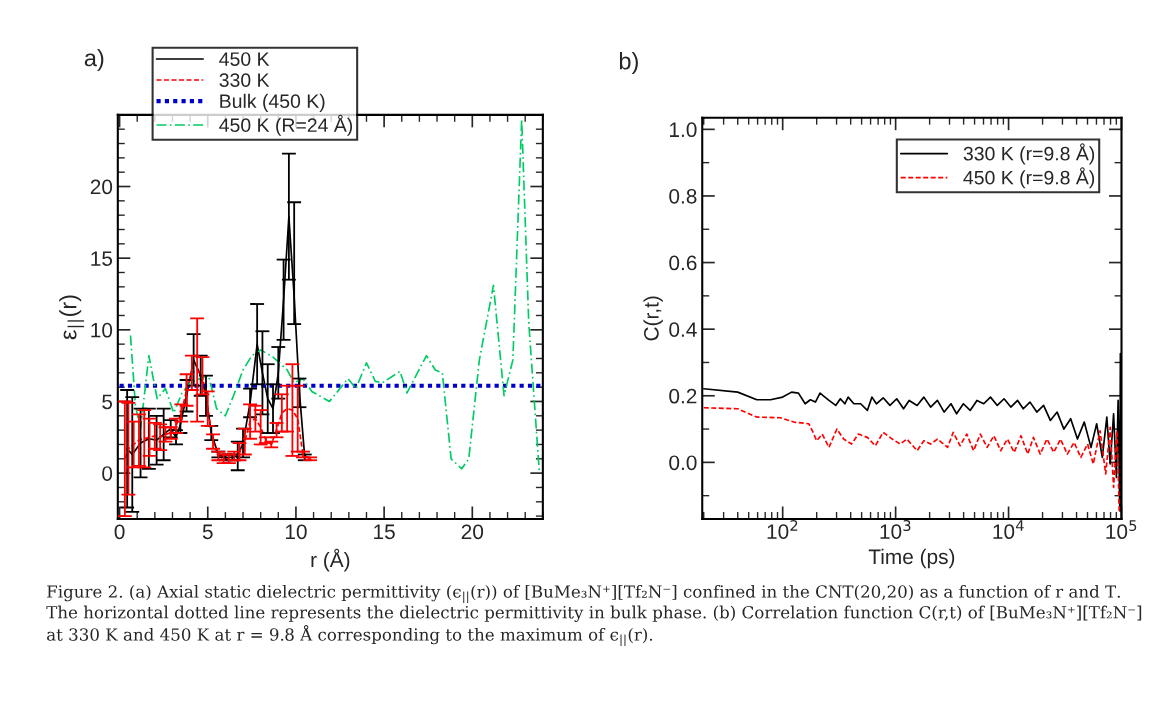 The width and height of the screenshot is (1155, 709). What do you see at coordinates (683, 130) in the screenshot?
I see `y-tick-label: 1.0` at bounding box center [683, 130].